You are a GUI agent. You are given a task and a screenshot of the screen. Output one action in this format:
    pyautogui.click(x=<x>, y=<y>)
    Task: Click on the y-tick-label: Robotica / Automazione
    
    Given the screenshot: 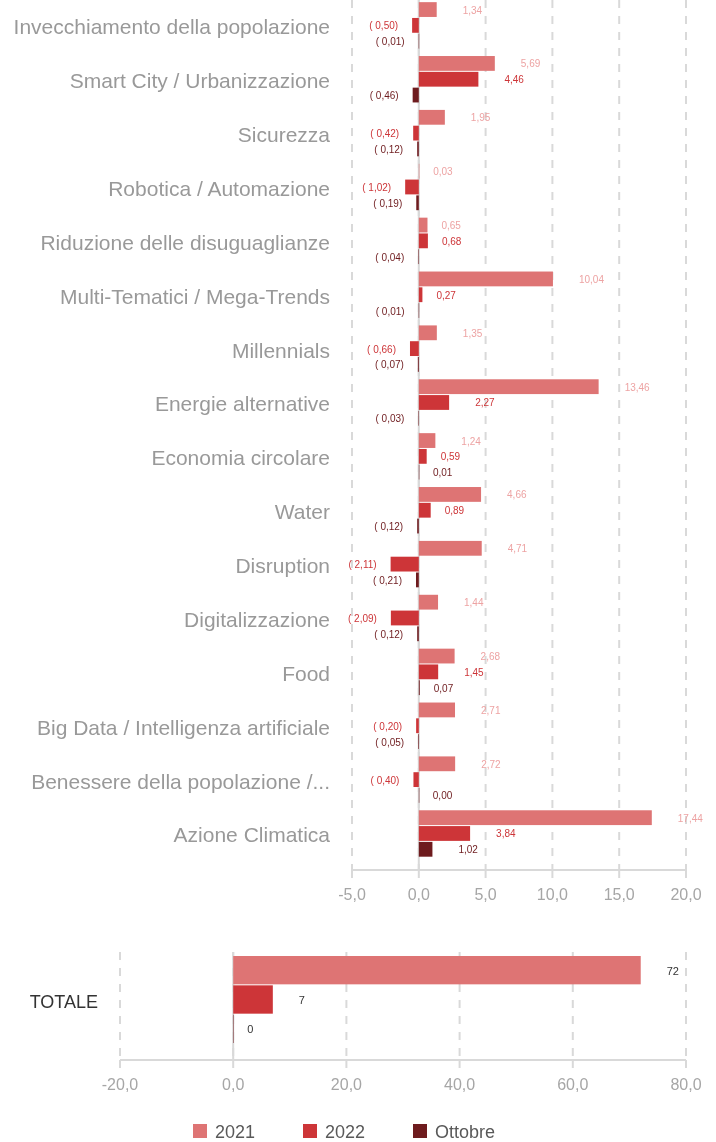 What is the action you would take?
    pyautogui.click(x=219, y=188)
    